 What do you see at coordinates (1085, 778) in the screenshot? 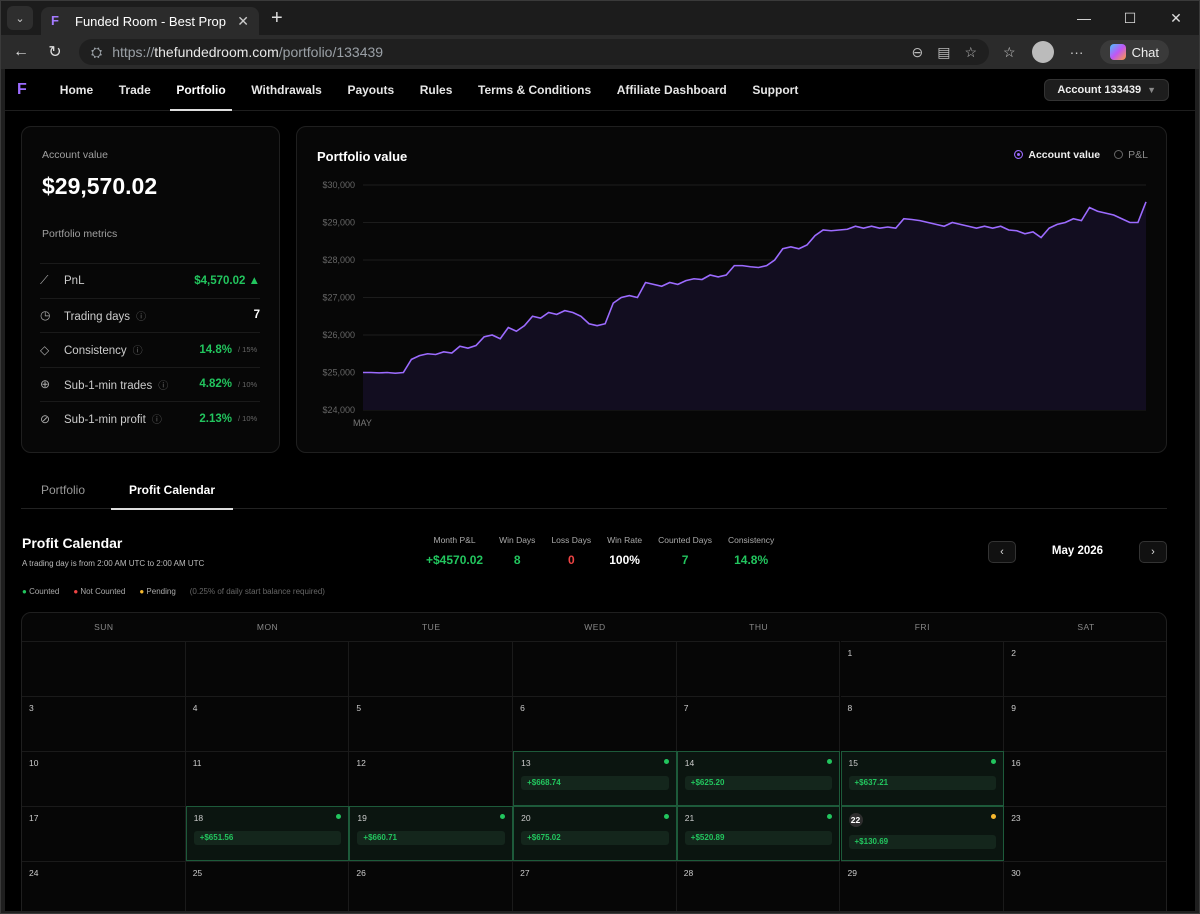
I see `calendar-day: 16` at bounding box center [1085, 778].